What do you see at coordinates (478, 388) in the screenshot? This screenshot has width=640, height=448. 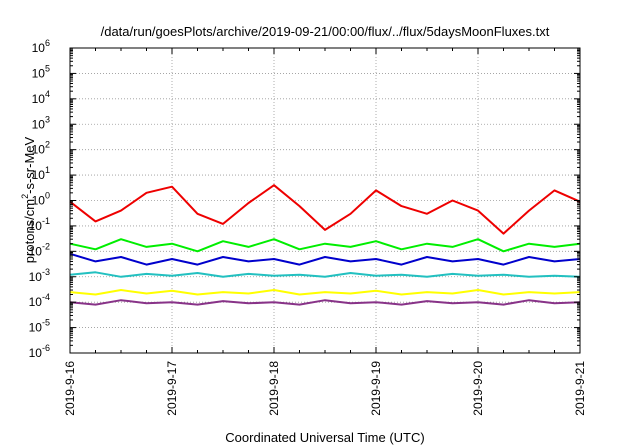 I see `x-tick-label: 2019-9-20` at bounding box center [478, 388].